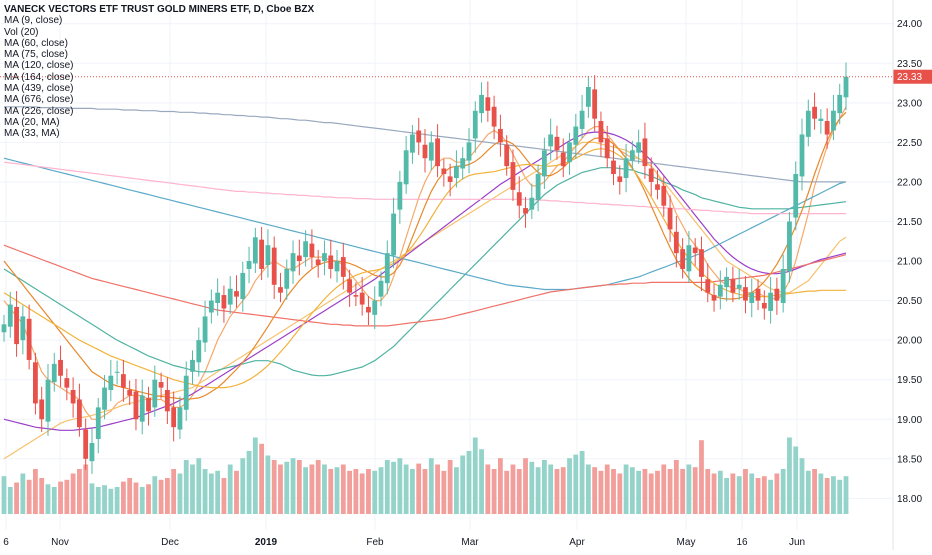  What do you see at coordinates (909, 143) in the screenshot?
I see `y-tick-label: 22.50` at bounding box center [909, 143].